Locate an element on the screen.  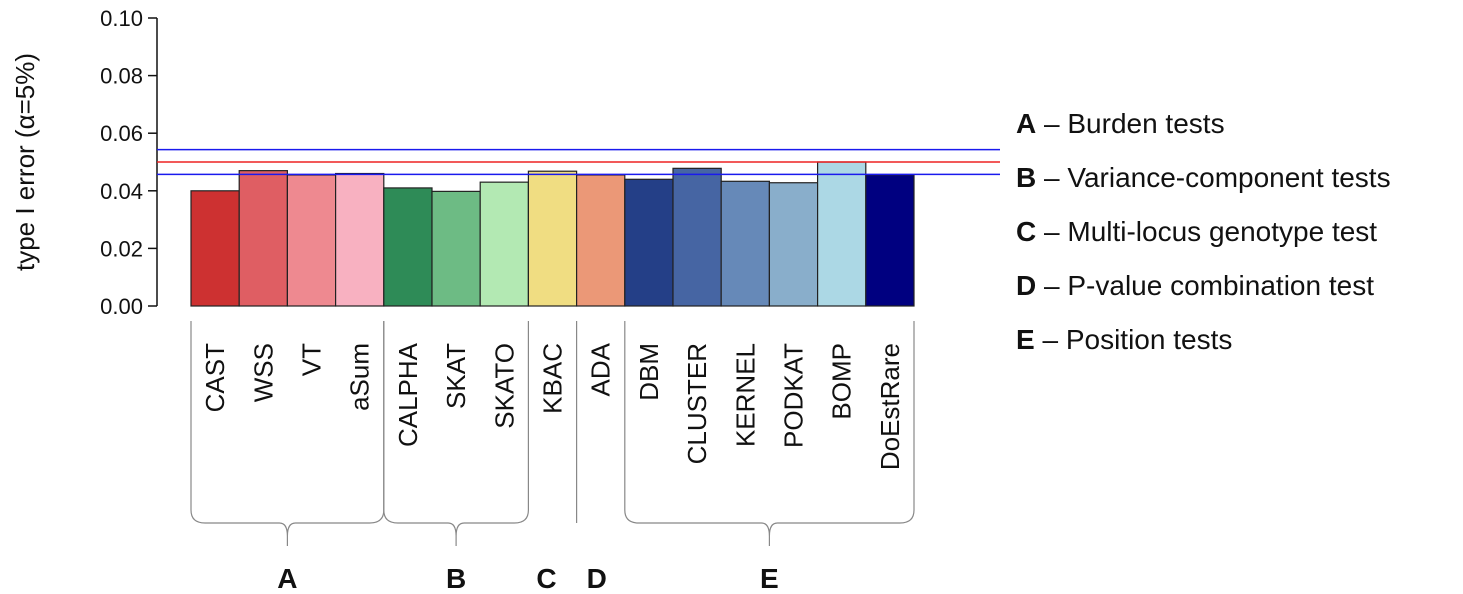
x-tick-label: aSum is located at coordinates (360, 377).